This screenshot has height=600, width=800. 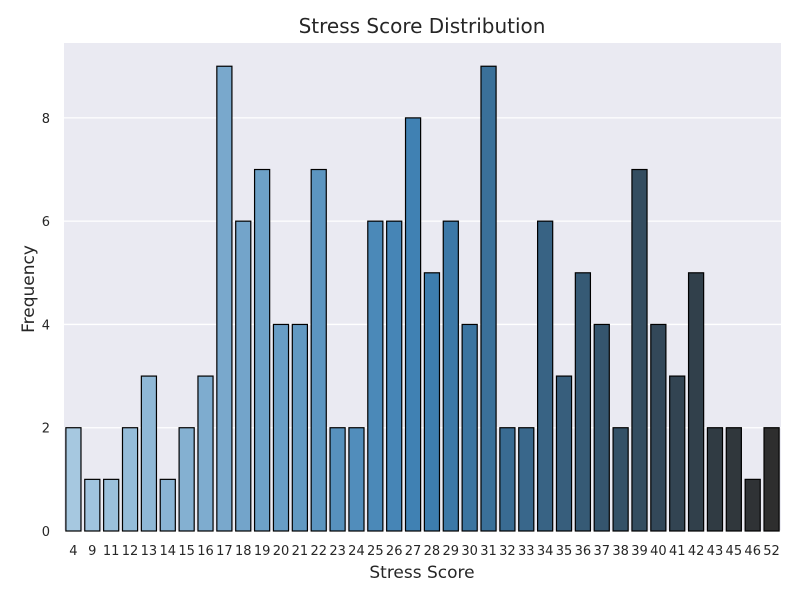 What do you see at coordinates (46, 222) in the screenshot?
I see `y-tick-label: 6` at bounding box center [46, 222].